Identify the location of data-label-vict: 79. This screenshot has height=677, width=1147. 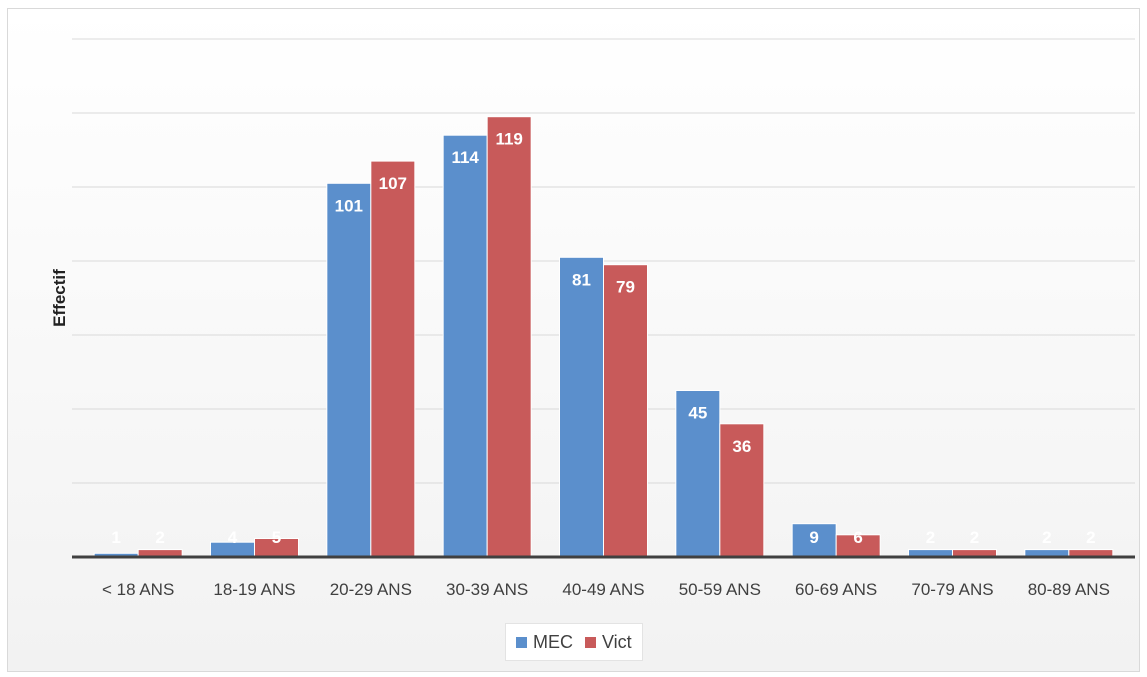
(625, 287).